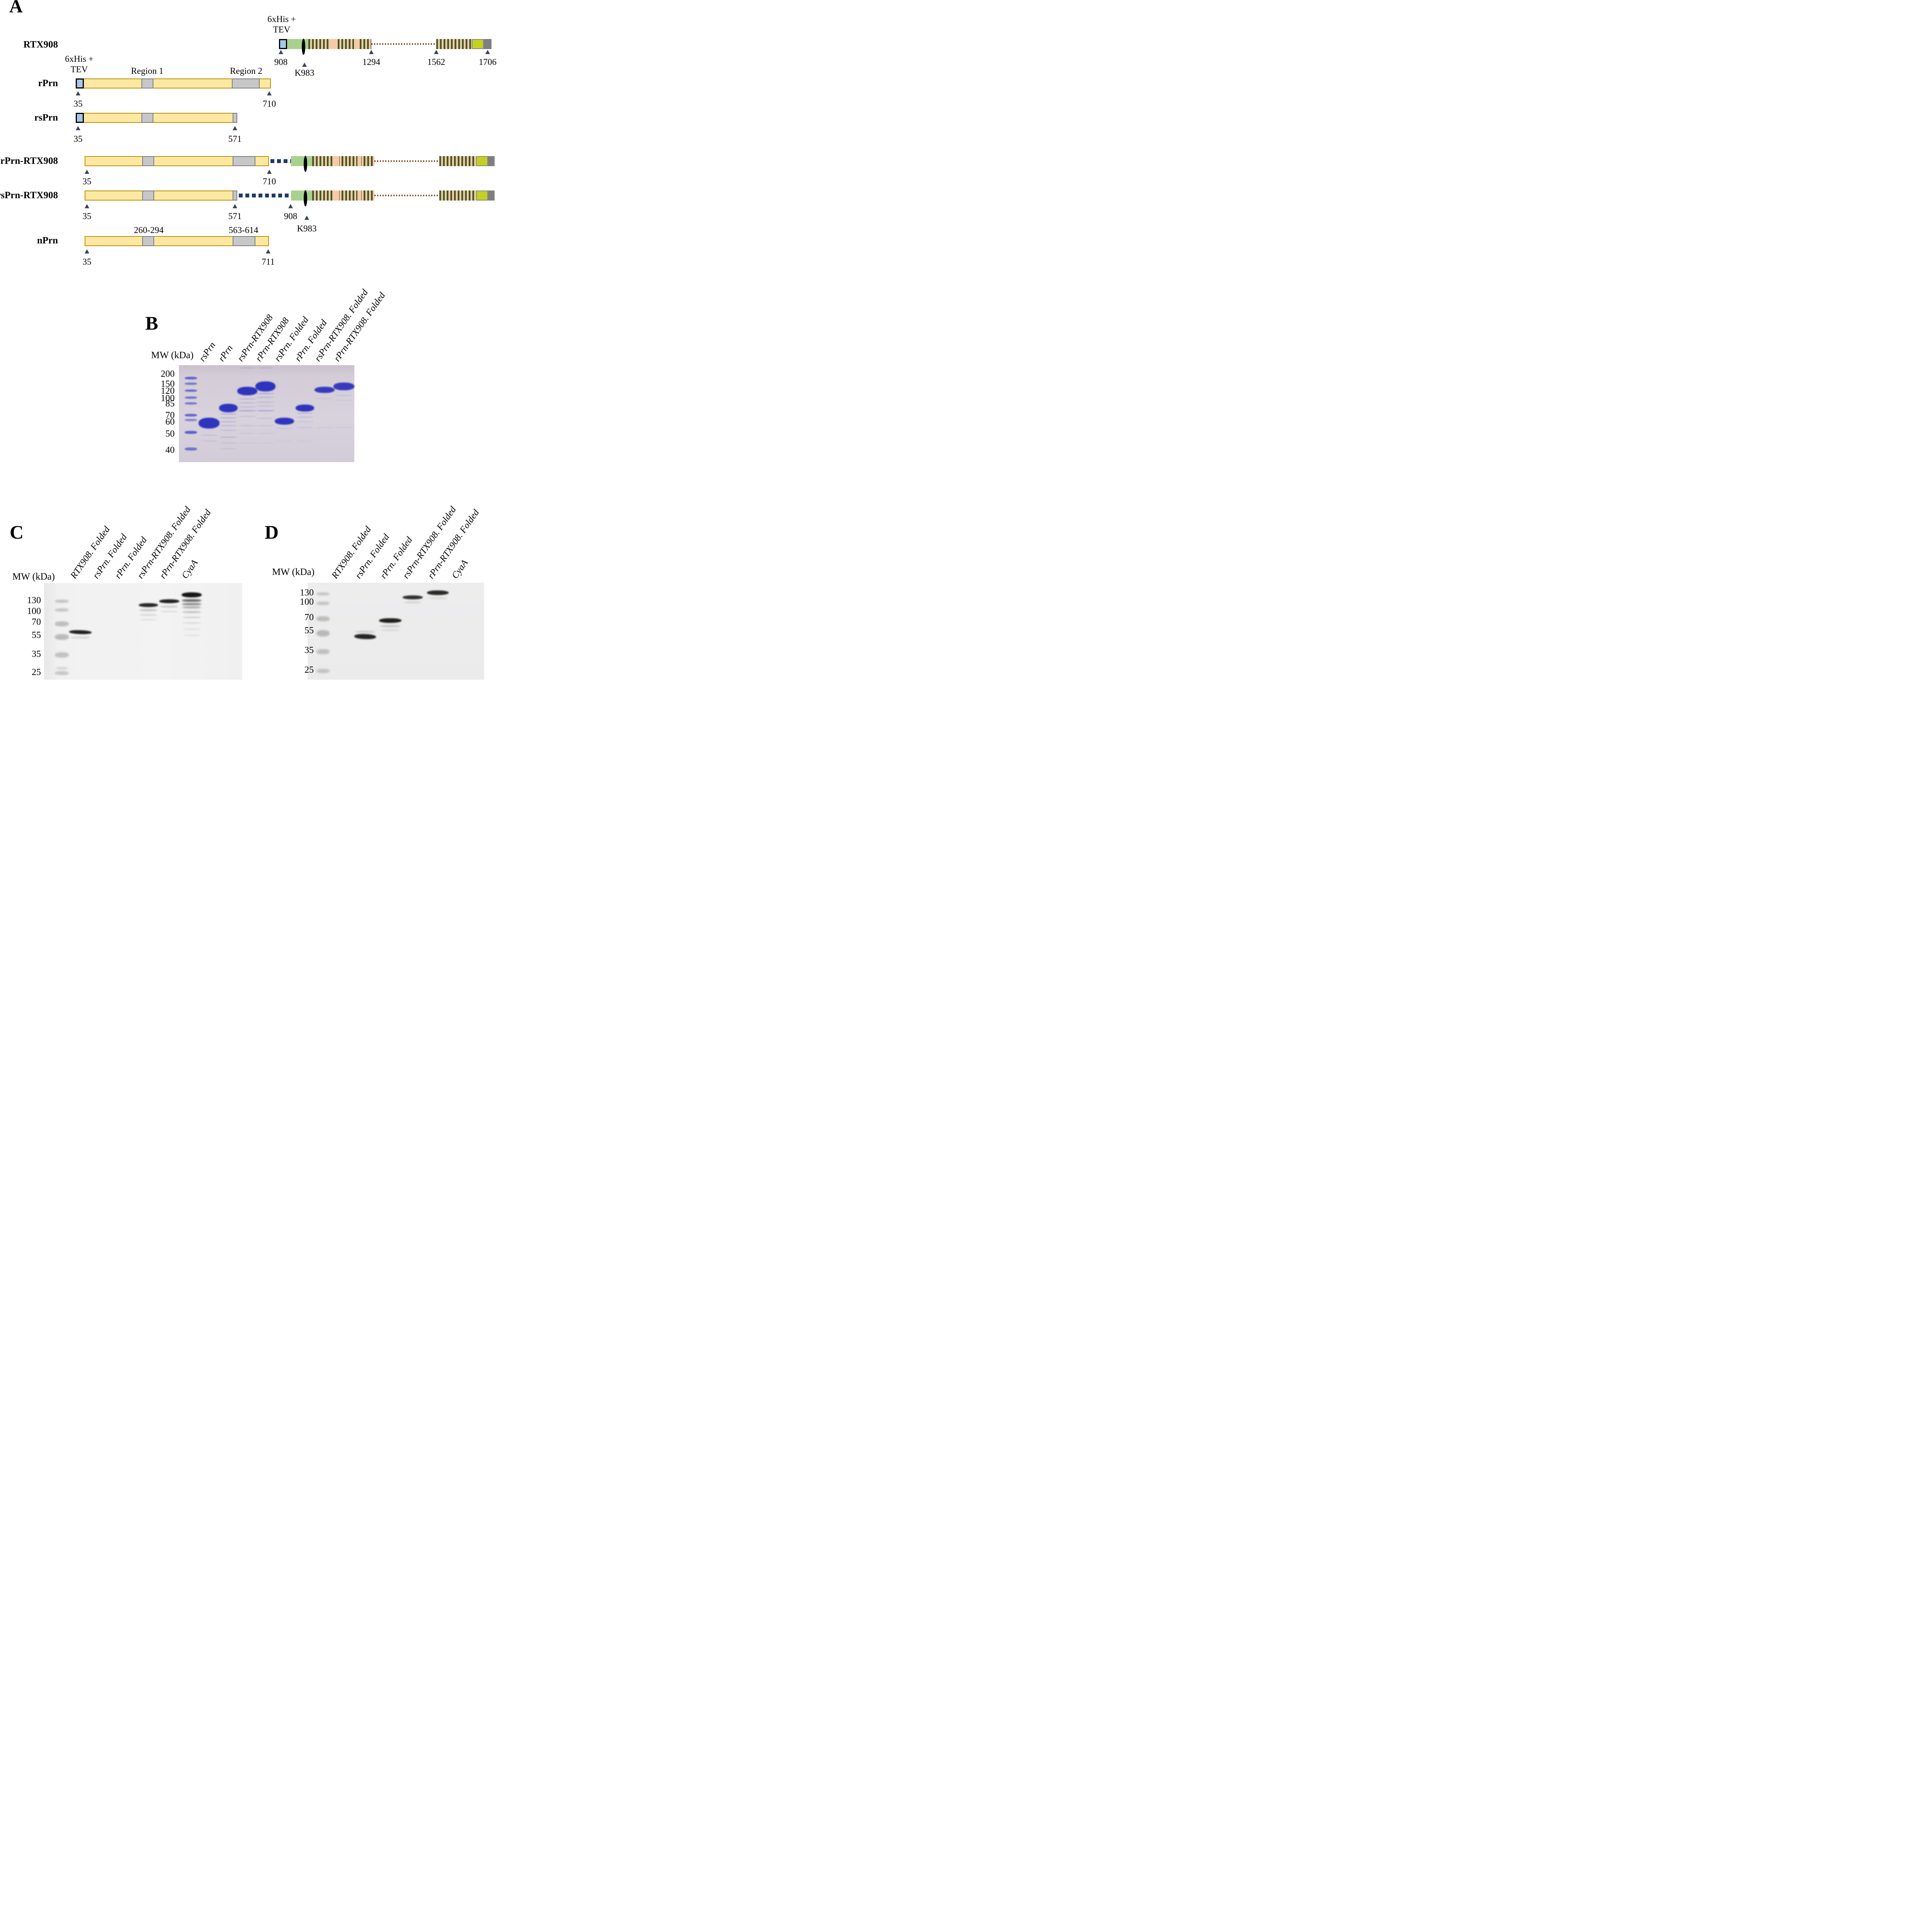 The image size is (1932, 1932). What do you see at coordinates (307, 593) in the screenshot?
I see `mw-tick: 130` at bounding box center [307, 593].